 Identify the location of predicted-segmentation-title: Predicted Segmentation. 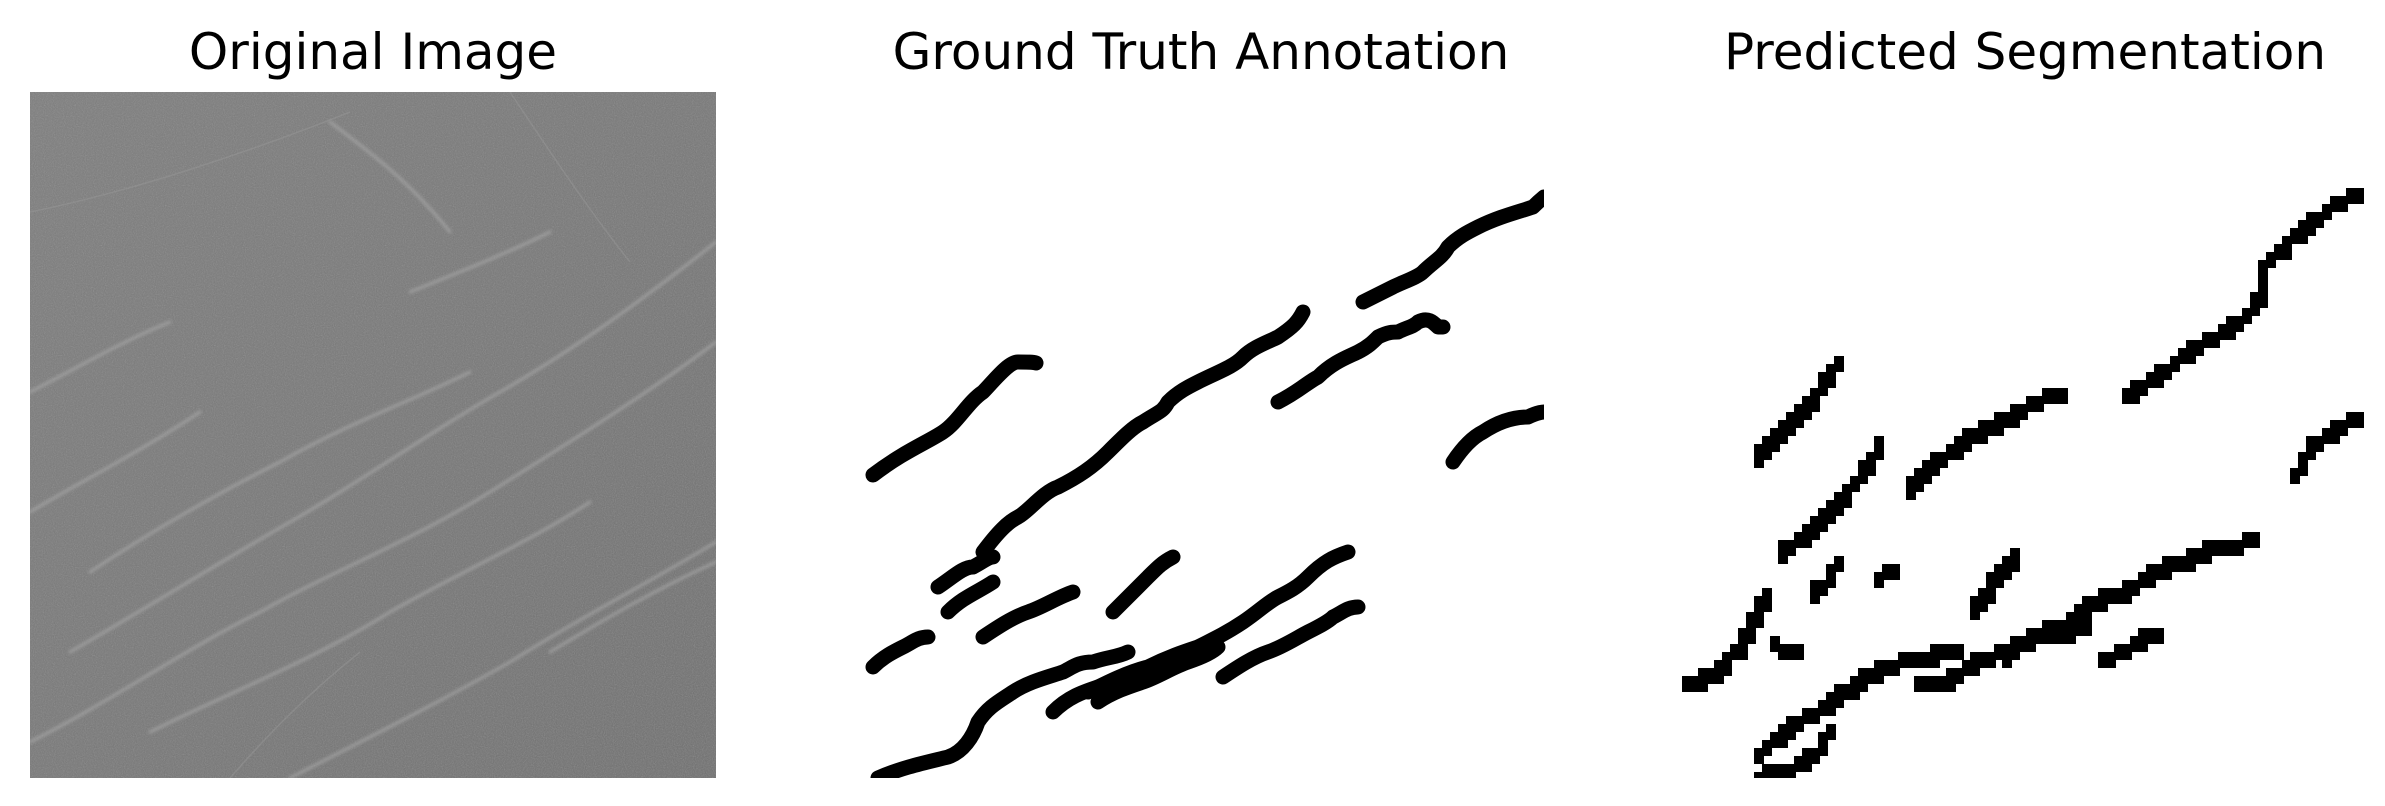
(2025, 52).